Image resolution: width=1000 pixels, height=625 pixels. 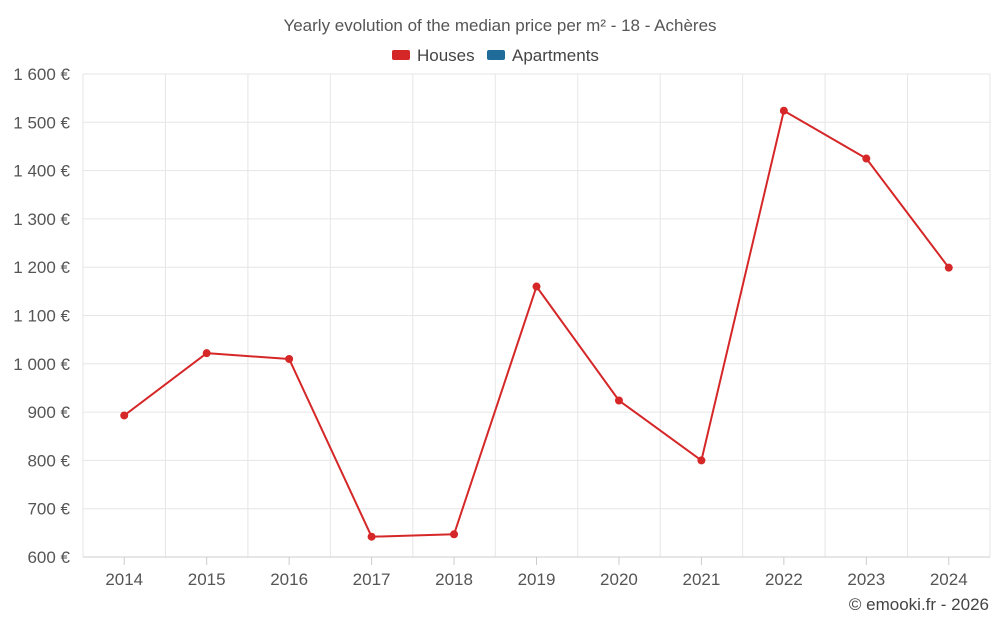 I want to click on legend-label-apartments: Apartments, so click(x=555, y=55).